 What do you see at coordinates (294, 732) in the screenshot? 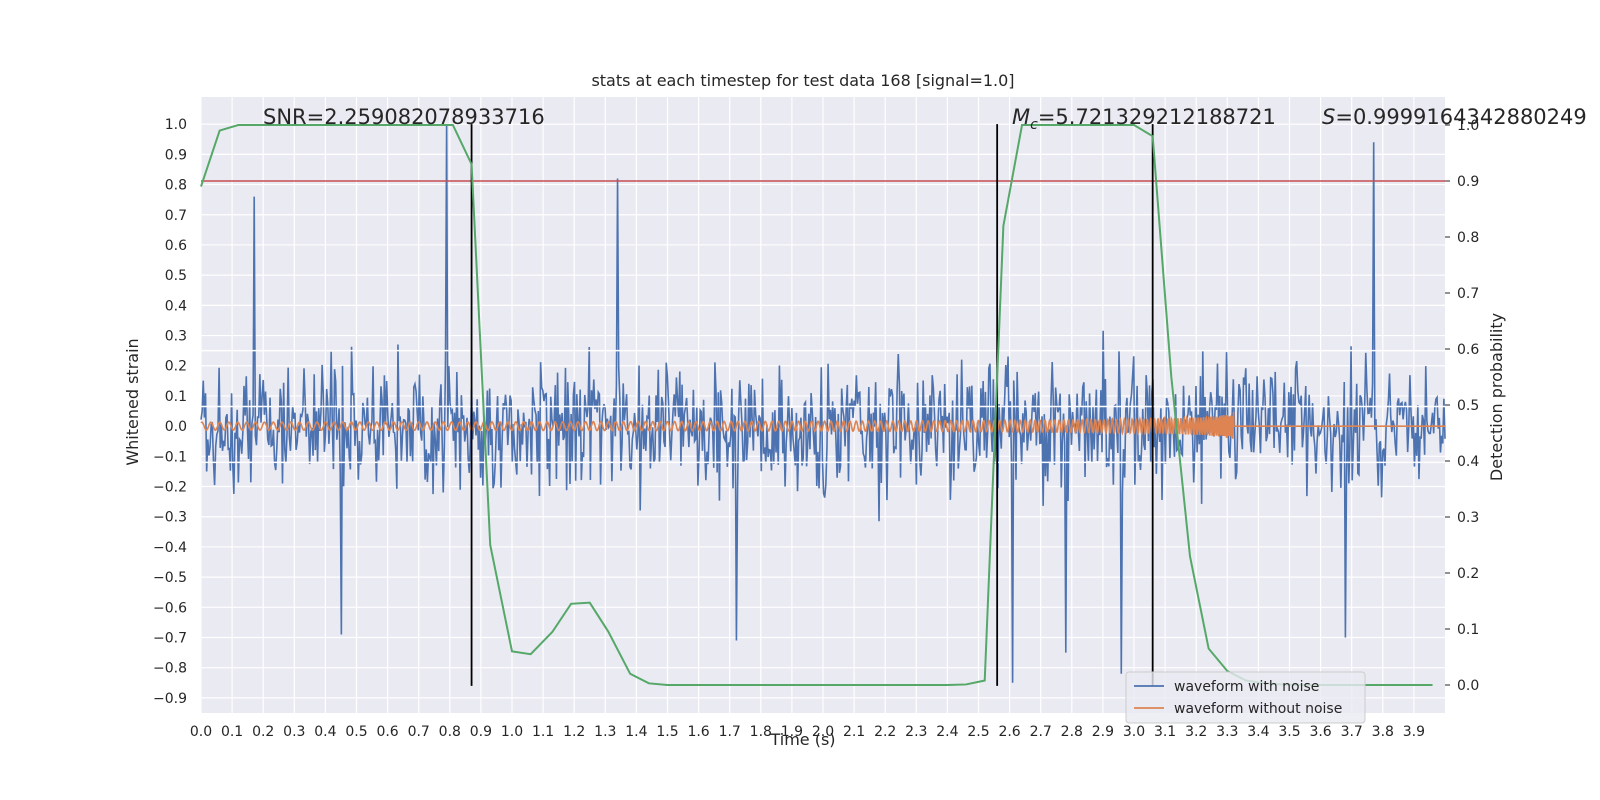
I see `x-tick-label: 0.3` at bounding box center [294, 732].